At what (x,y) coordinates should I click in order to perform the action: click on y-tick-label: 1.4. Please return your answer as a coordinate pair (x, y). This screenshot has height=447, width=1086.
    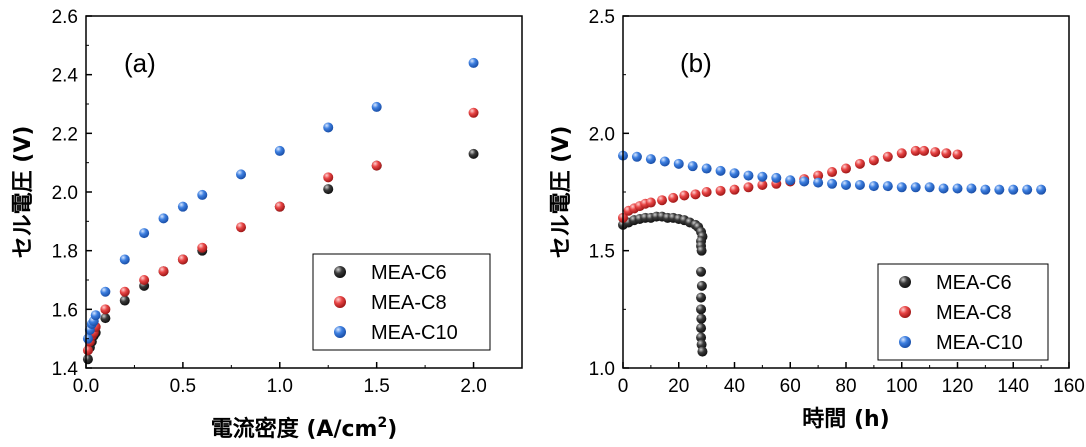
    Looking at the image, I should click on (65, 369).